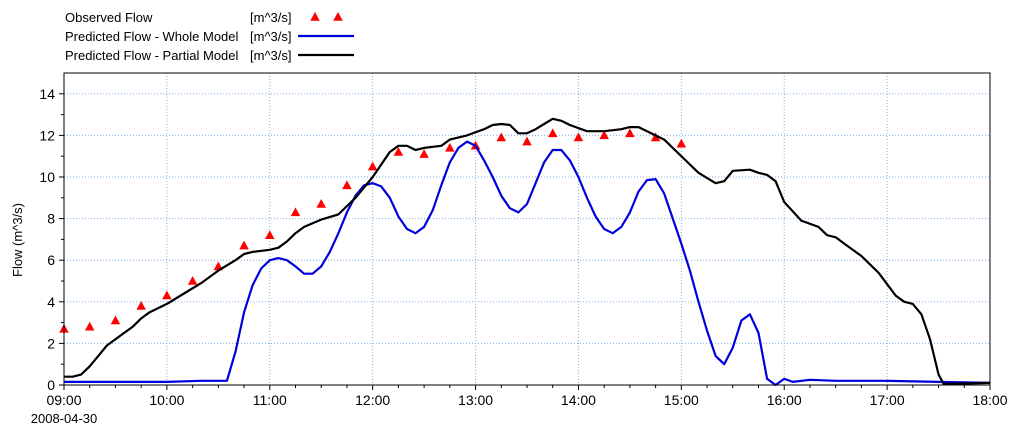  What do you see at coordinates (152, 55) in the screenshot?
I see `legend-label: Predicted Flow - Partial Model` at bounding box center [152, 55].